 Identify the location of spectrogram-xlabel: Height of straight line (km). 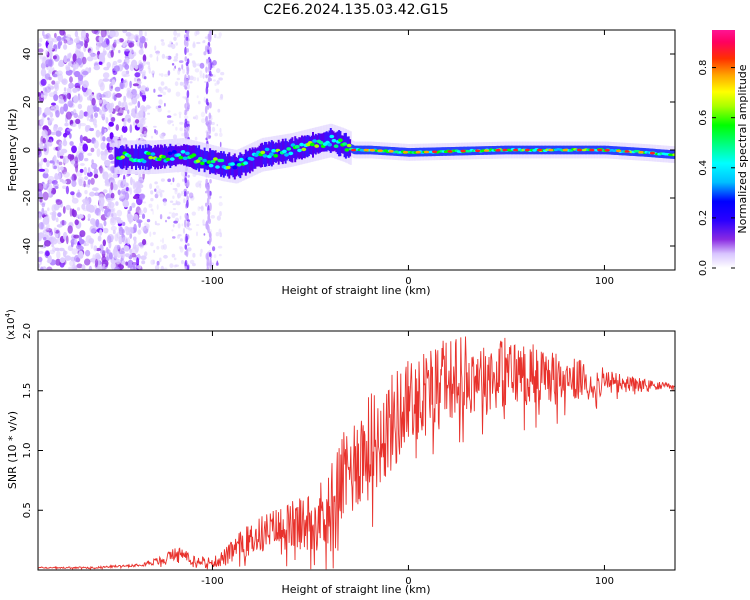
(355, 290).